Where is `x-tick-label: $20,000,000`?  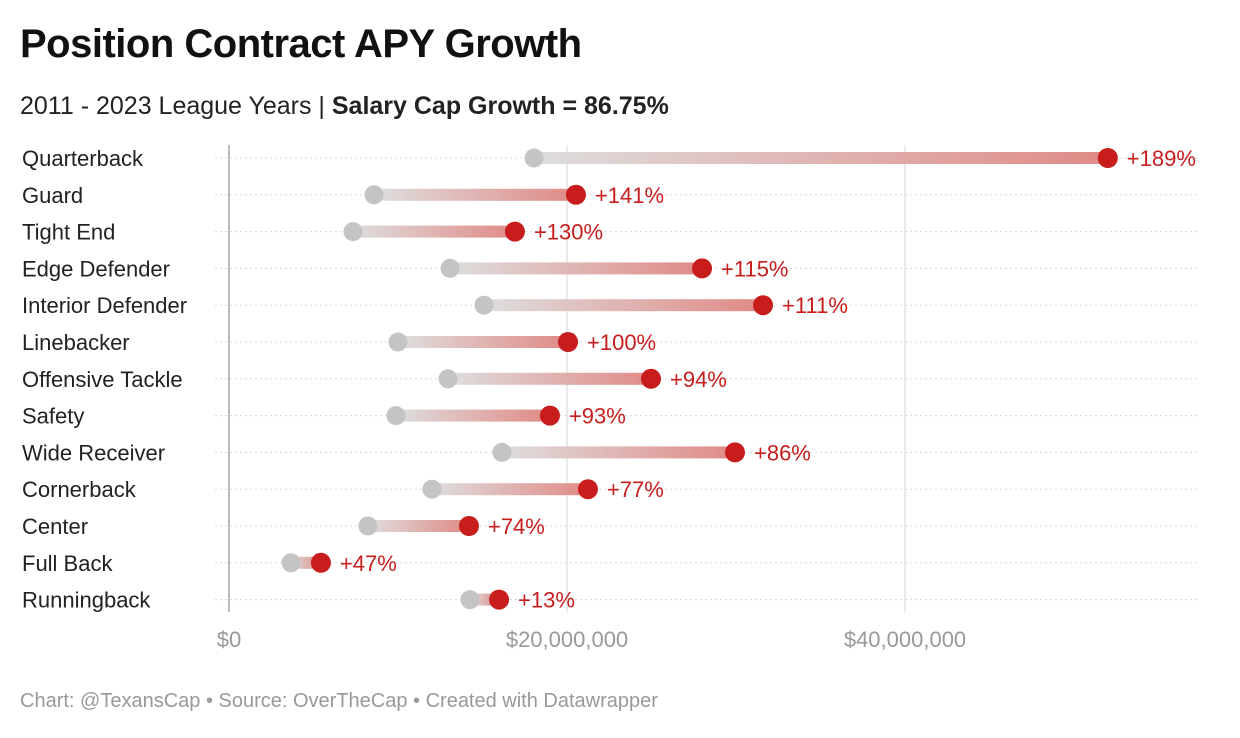 x-tick-label: $20,000,000 is located at coordinates (567, 639).